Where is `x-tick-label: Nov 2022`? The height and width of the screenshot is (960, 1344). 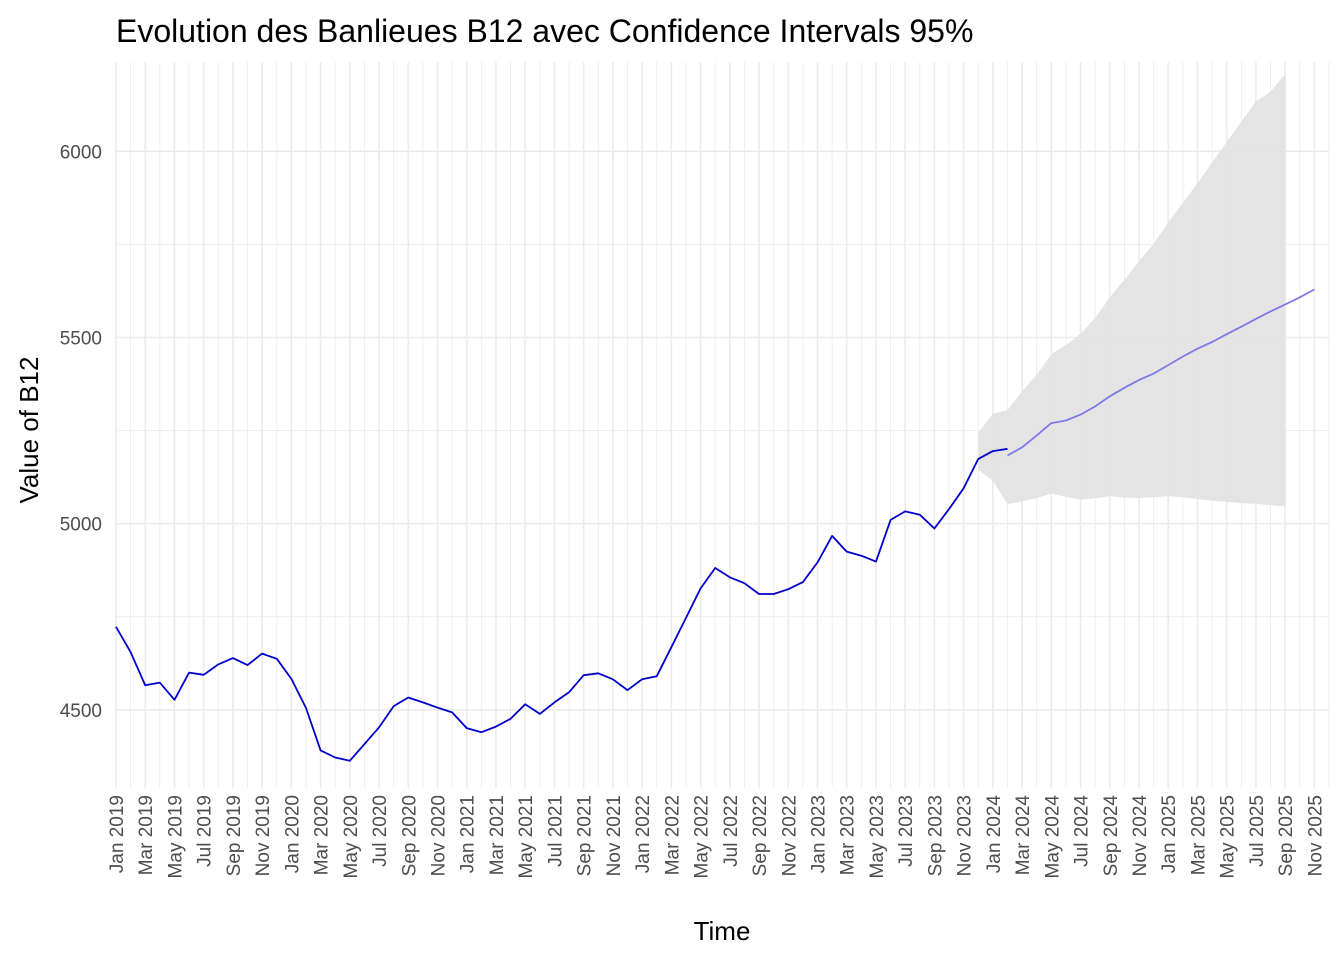
x-tick-label: Nov 2022 is located at coordinates (789, 835).